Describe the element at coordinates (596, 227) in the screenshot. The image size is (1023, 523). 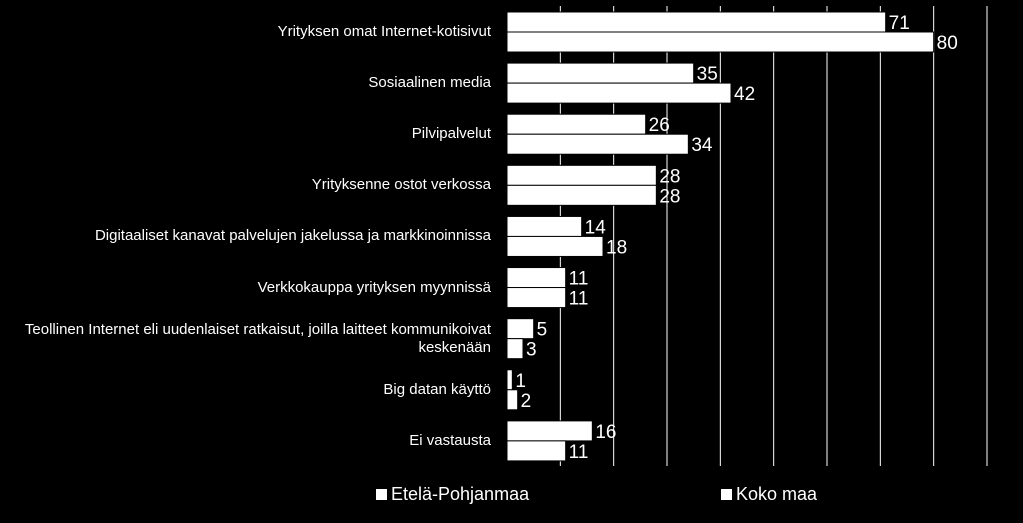
I see `data-label: 14` at that location.